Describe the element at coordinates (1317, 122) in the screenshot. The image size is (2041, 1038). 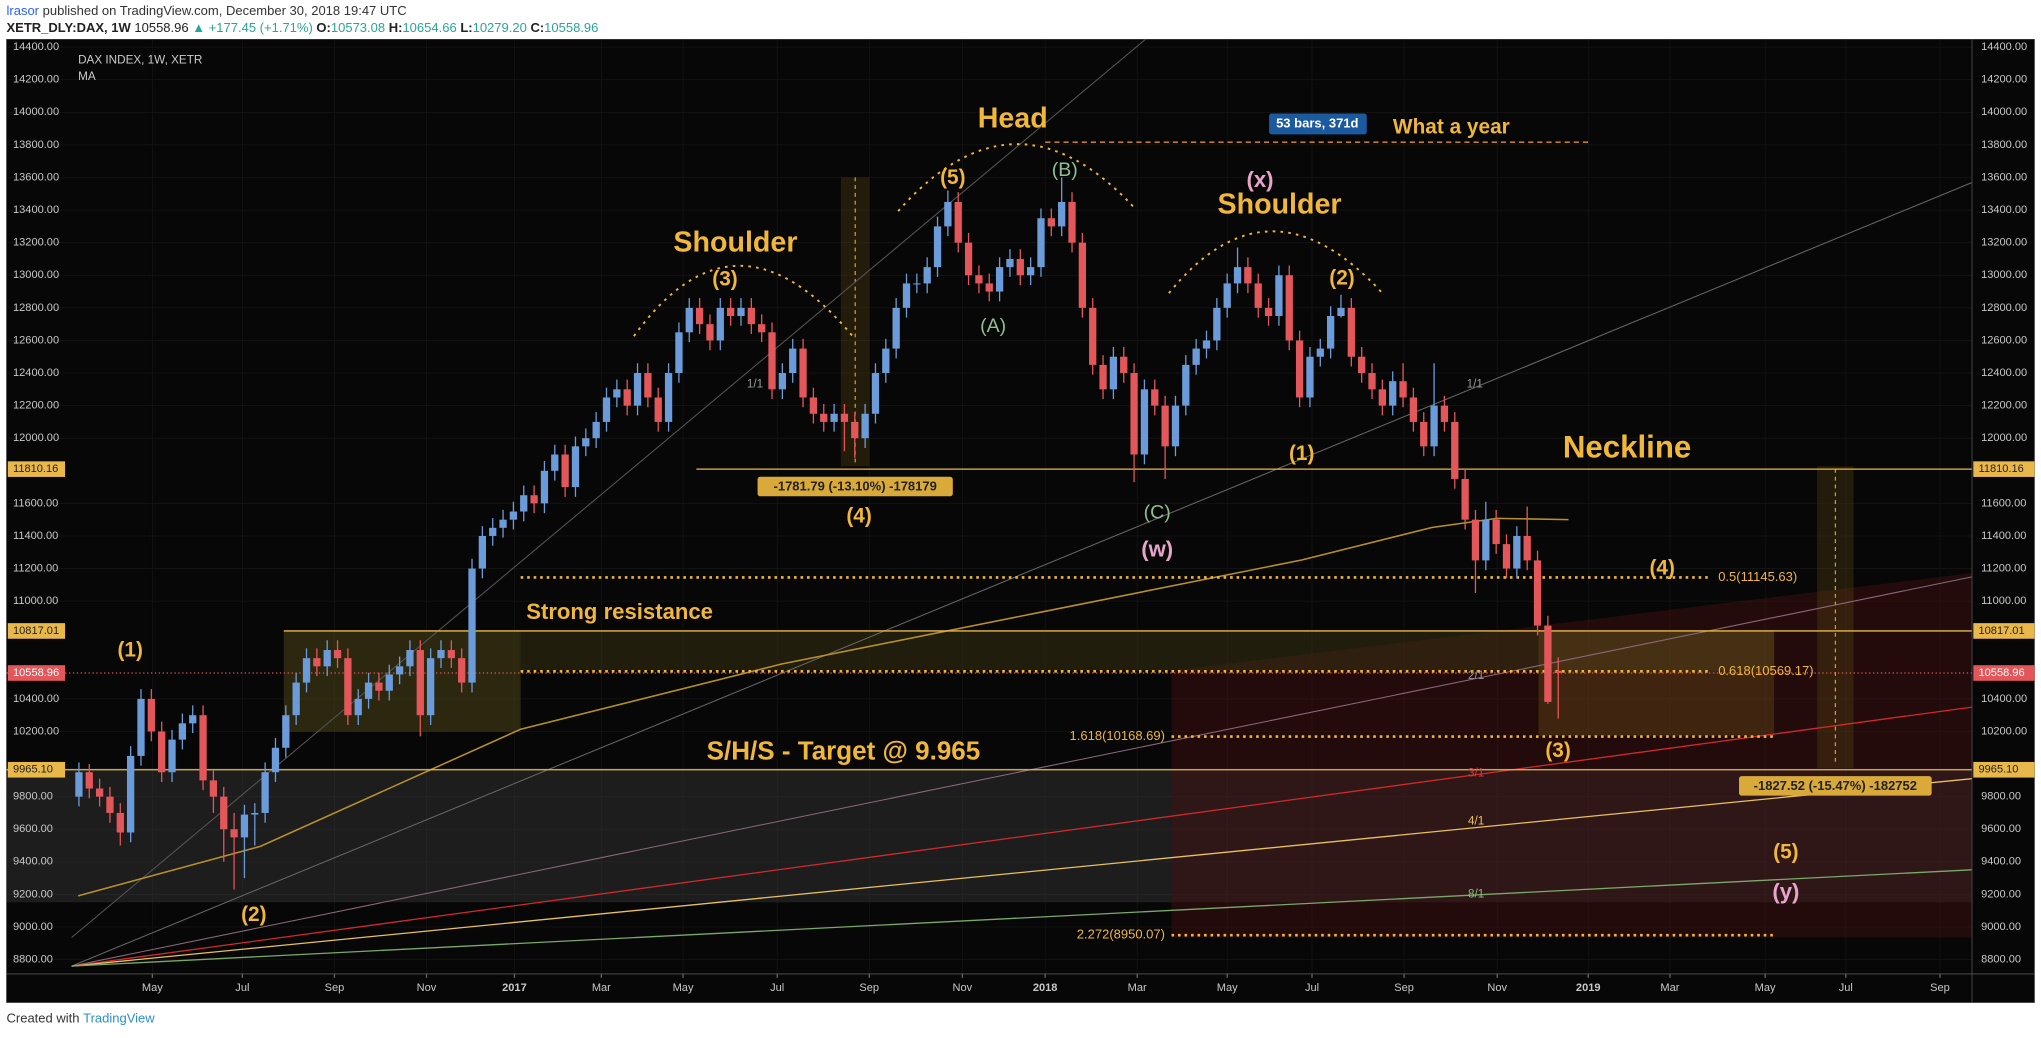
I see `annotation: 53 bars, 371d` at that location.